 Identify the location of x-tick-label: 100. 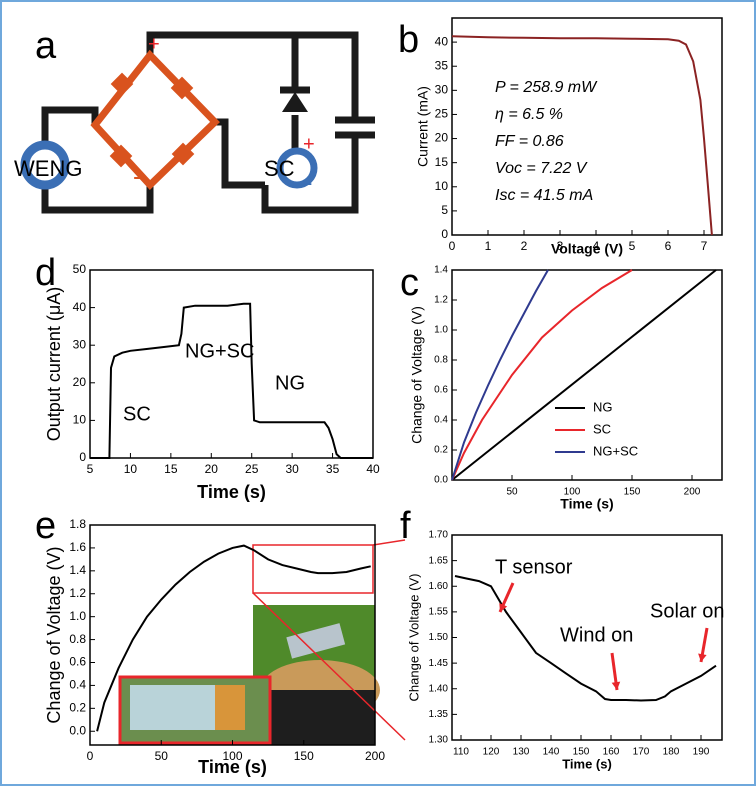
(232, 756).